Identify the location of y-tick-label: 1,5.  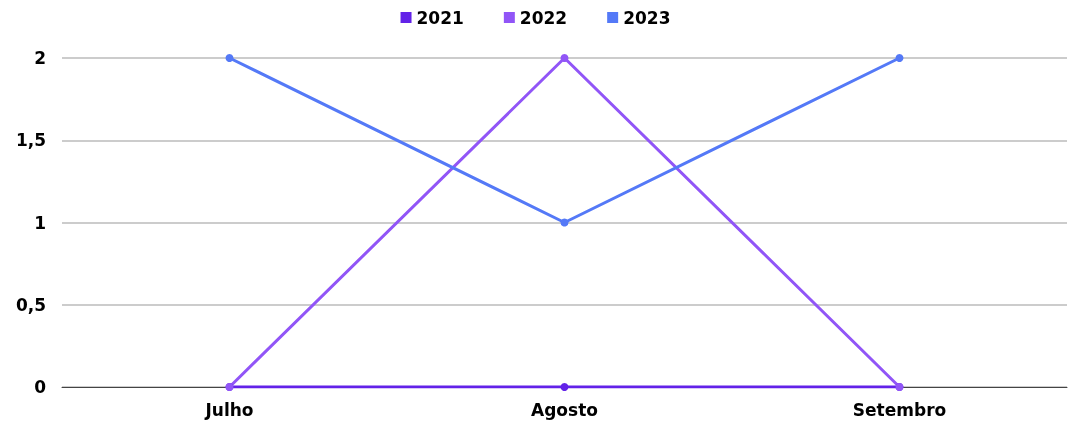
(30, 140).